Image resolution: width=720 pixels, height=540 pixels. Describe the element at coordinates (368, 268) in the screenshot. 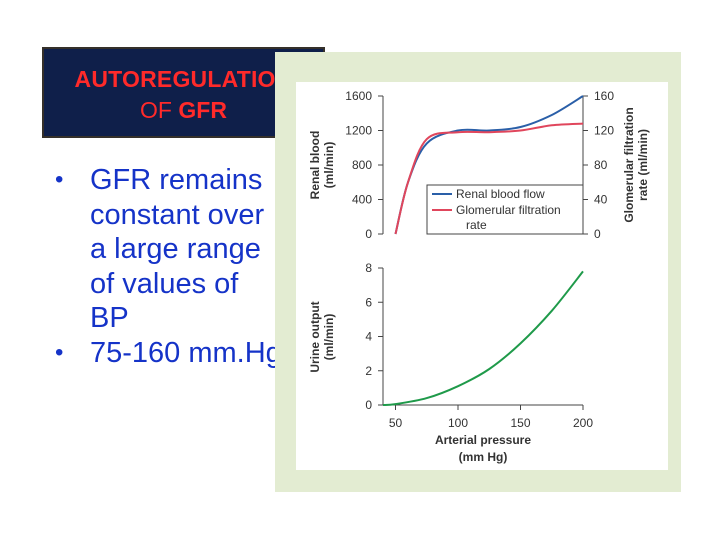

I see `bottom-y-tick-label: 8` at that location.